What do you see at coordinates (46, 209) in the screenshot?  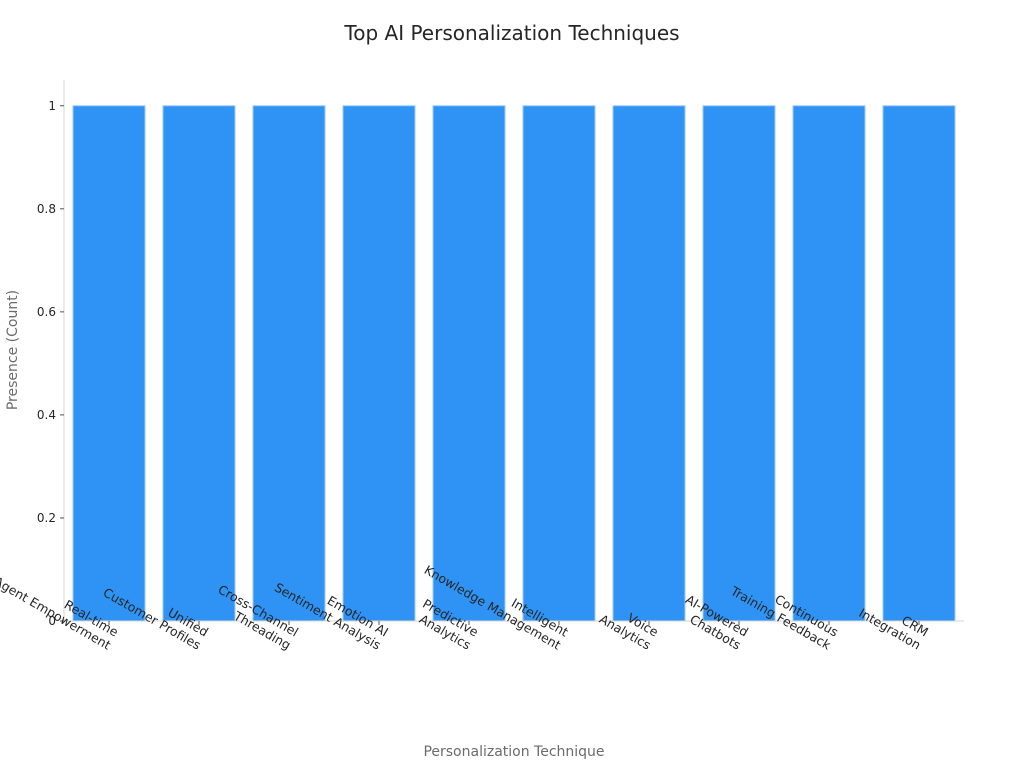 I see `y-tick-label: 0.8` at bounding box center [46, 209].